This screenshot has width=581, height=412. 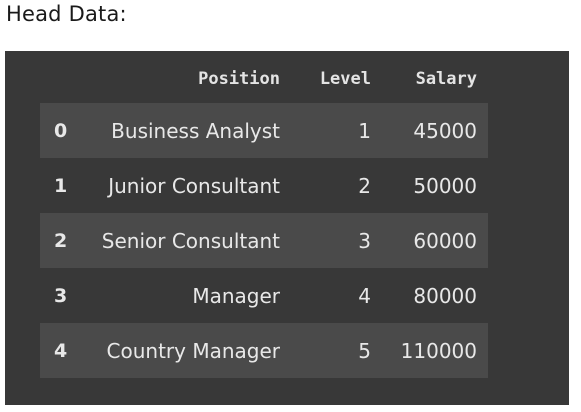 What do you see at coordinates (66, 14) in the screenshot?
I see `output-heading: Head Data:` at bounding box center [66, 14].